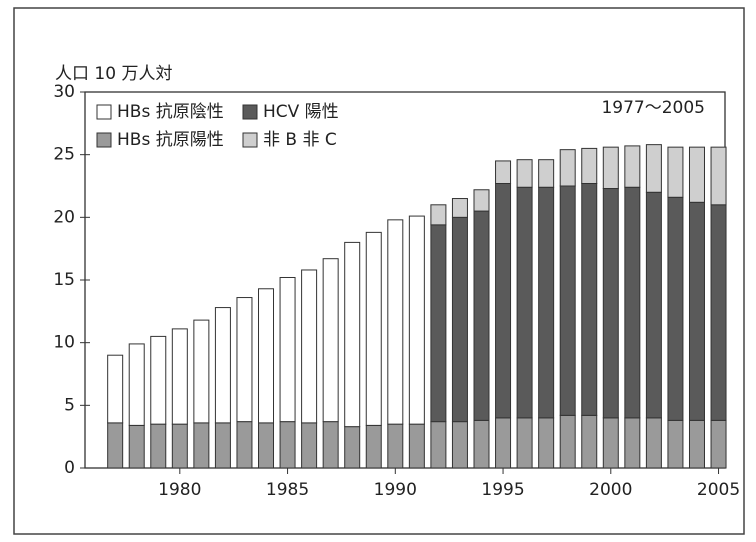 The width and height of the screenshot is (756, 542). What do you see at coordinates (64, 92) in the screenshot?
I see `y-tick-label: 30` at bounding box center [64, 92].